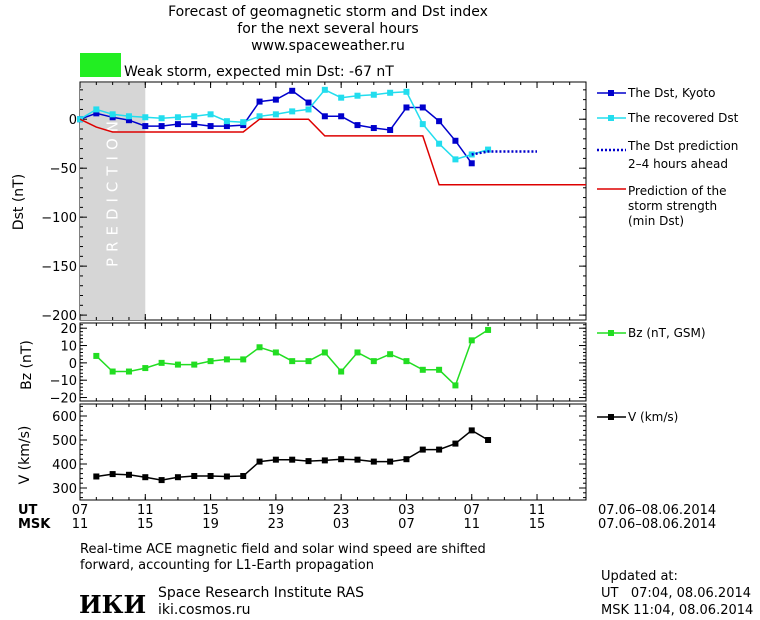 The image size is (760, 620). What do you see at coordinates (656, 221) in the screenshot?
I see `legend-storm-strength-line3: (min Dst)` at bounding box center [656, 221].